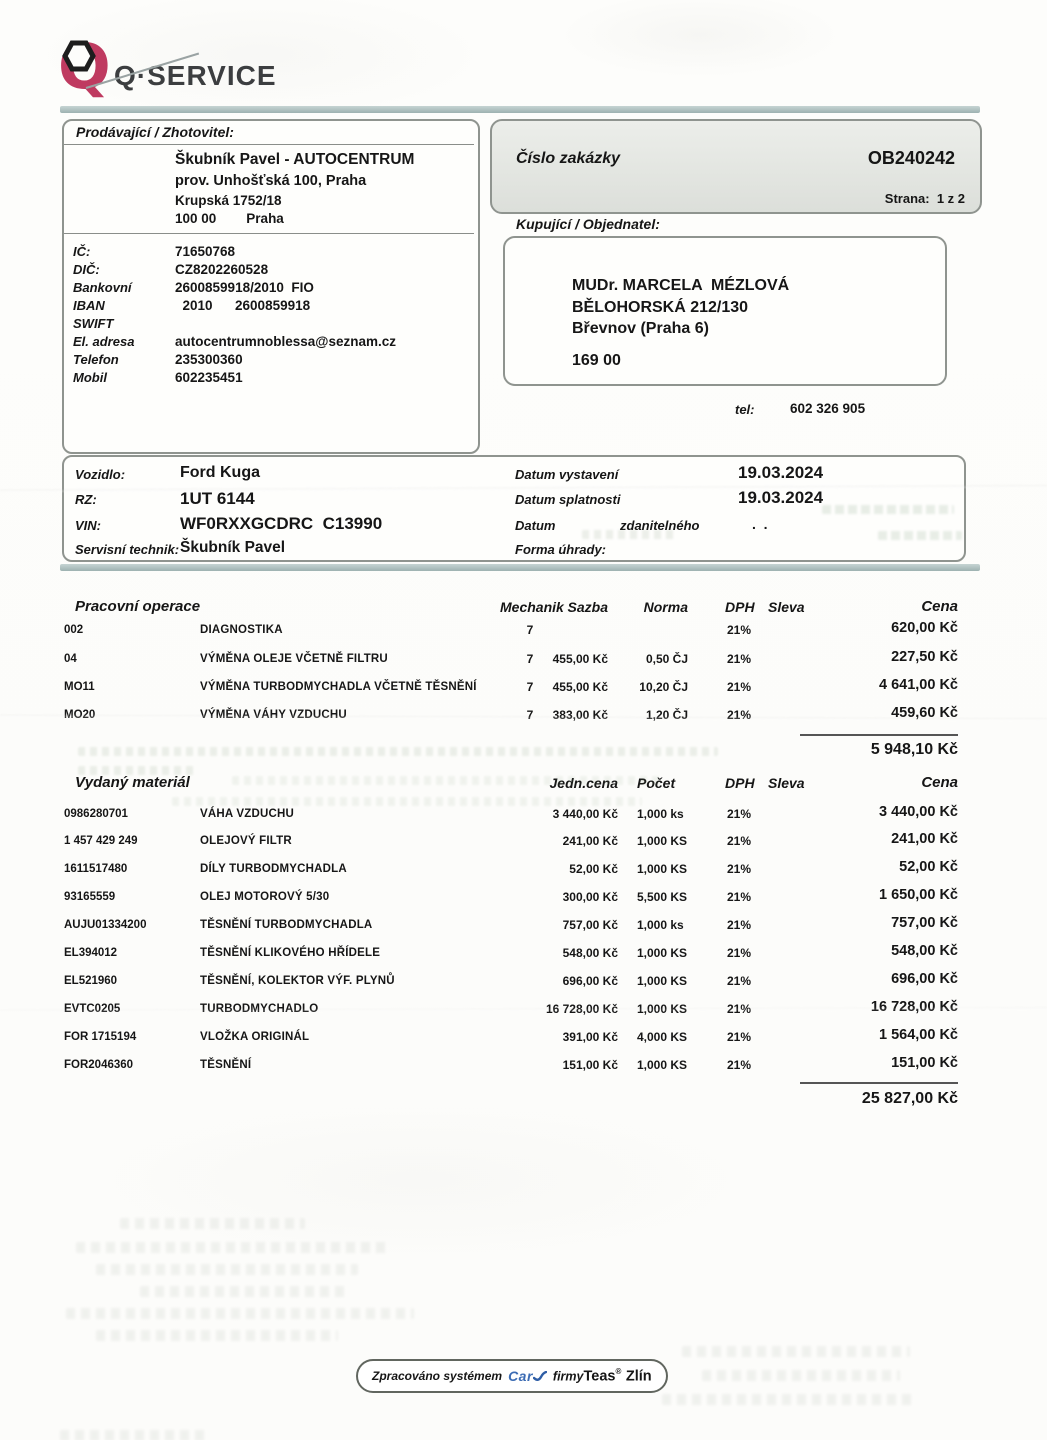 This screenshot has width=1047, height=1440. What do you see at coordinates (660, 307) in the screenshot?
I see `buyer-street: BĚLOHORSKÁ 212/130` at bounding box center [660, 307].